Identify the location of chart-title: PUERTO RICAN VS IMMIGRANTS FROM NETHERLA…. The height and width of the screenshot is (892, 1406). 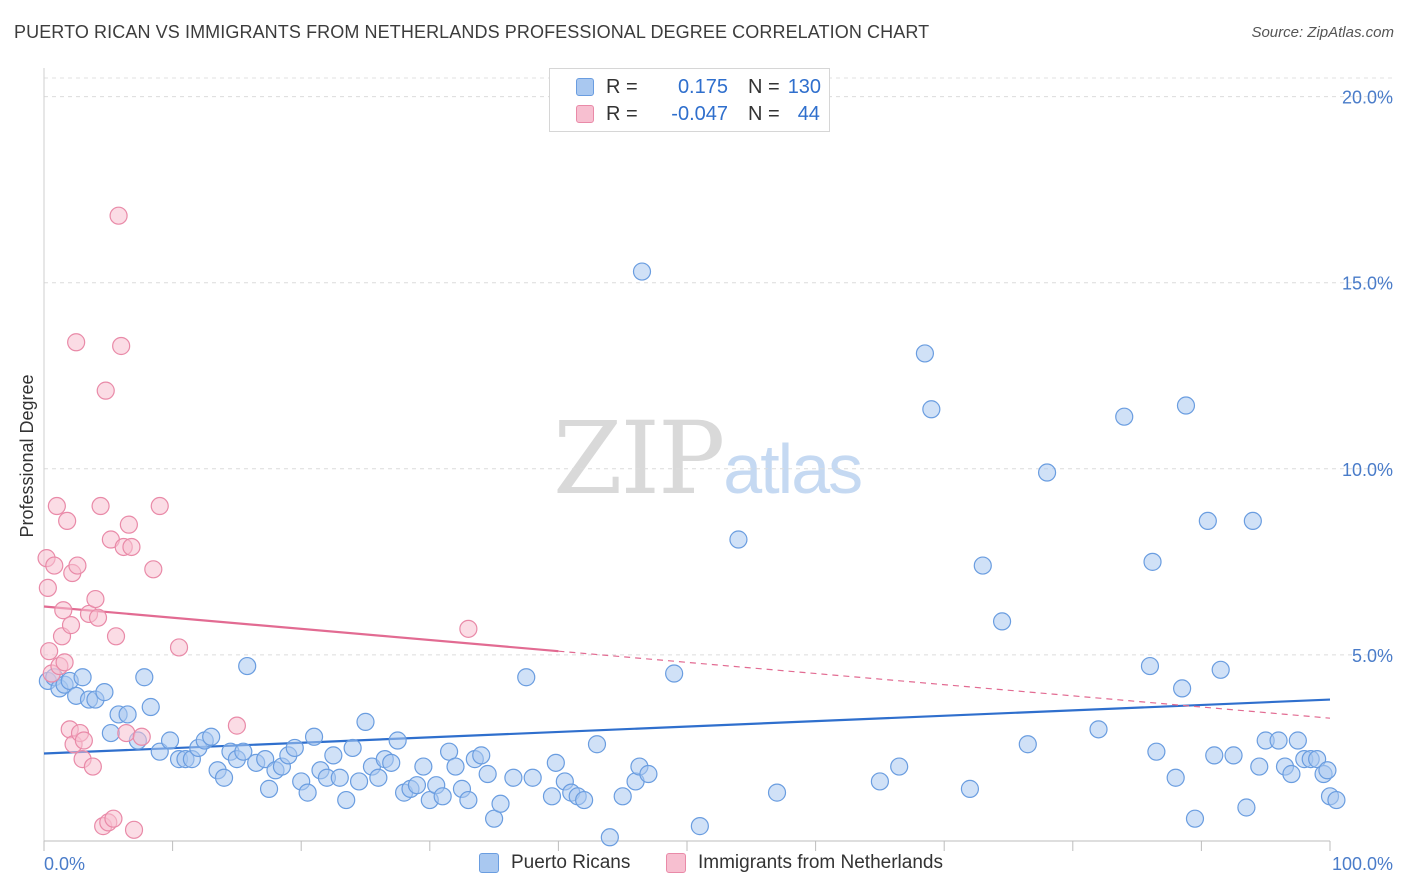
(472, 32).